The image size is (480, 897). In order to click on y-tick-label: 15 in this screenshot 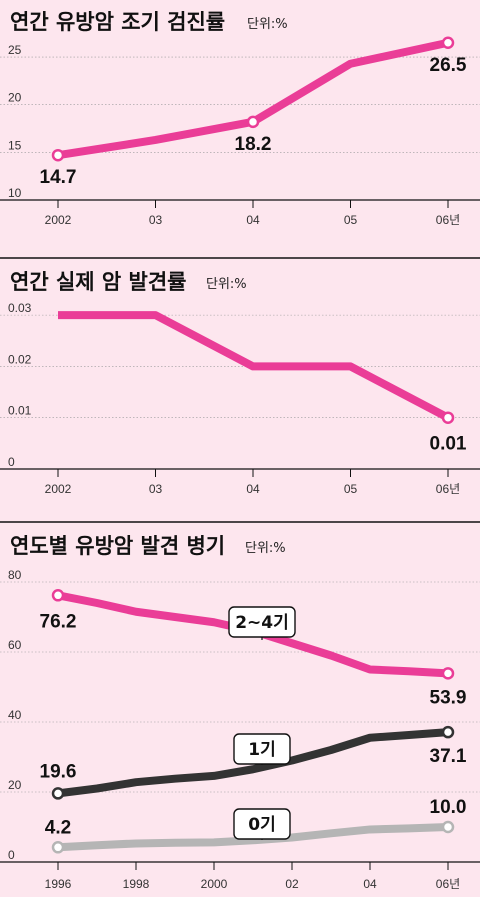, I will do `click(15, 145)`.